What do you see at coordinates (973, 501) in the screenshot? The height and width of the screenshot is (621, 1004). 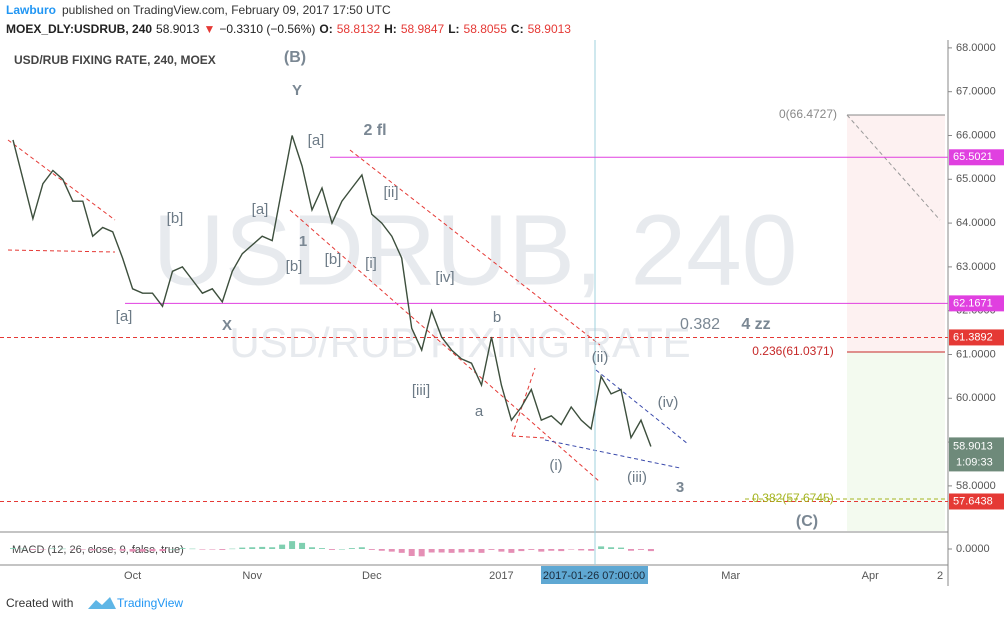 I see `price-level-label: 57.6438` at bounding box center [973, 501].